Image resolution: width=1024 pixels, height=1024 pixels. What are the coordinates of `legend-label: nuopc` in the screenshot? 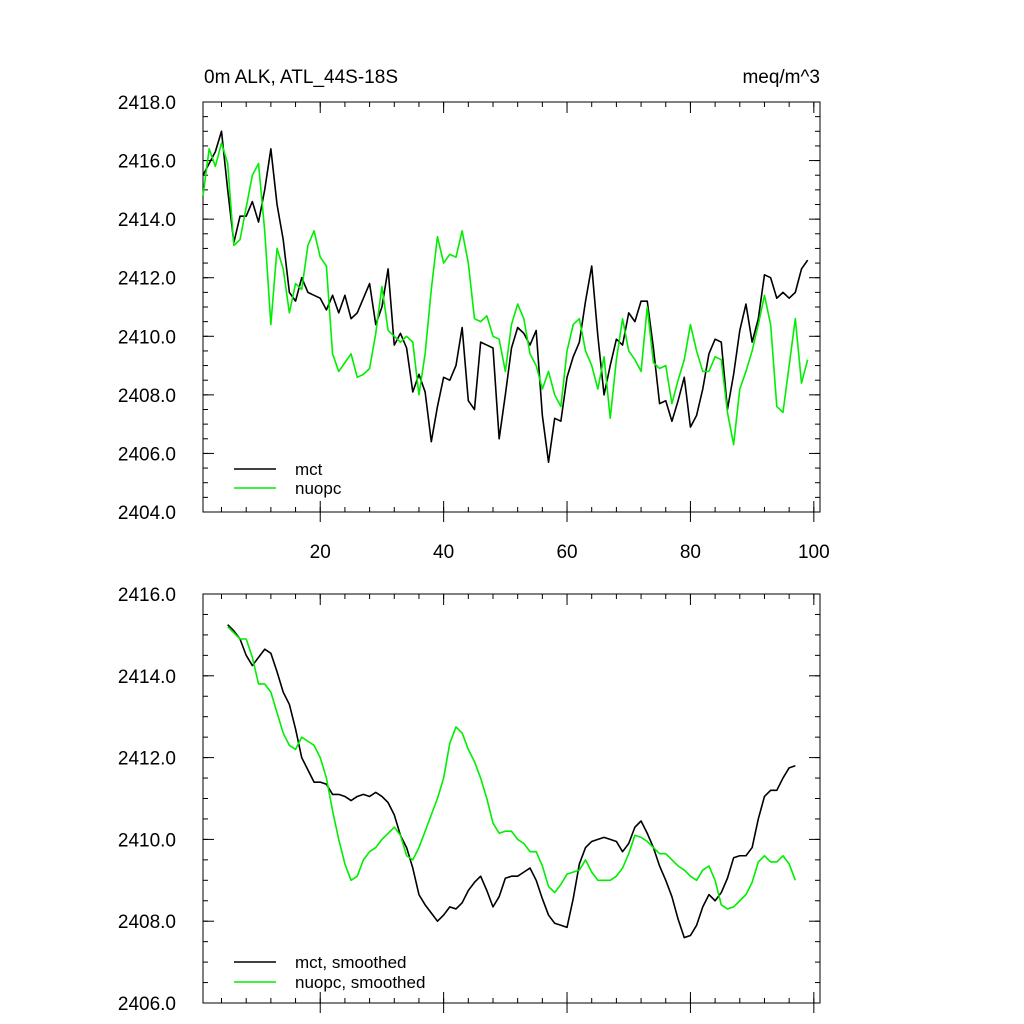 It's located at (318, 488).